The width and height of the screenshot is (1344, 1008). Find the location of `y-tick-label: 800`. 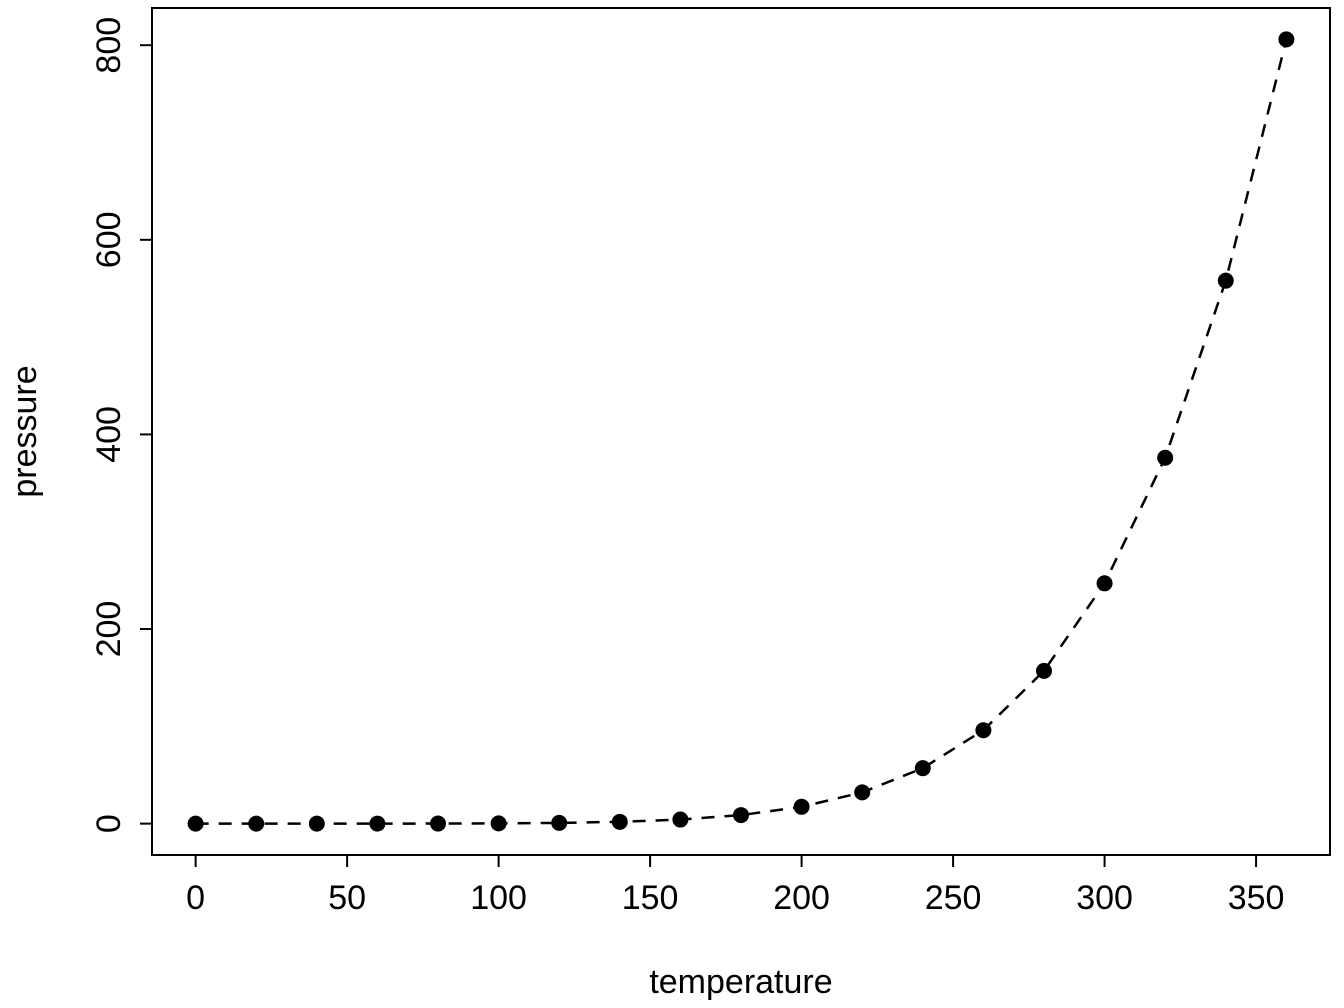

y-tick-label: 800 is located at coordinates (109, 45).